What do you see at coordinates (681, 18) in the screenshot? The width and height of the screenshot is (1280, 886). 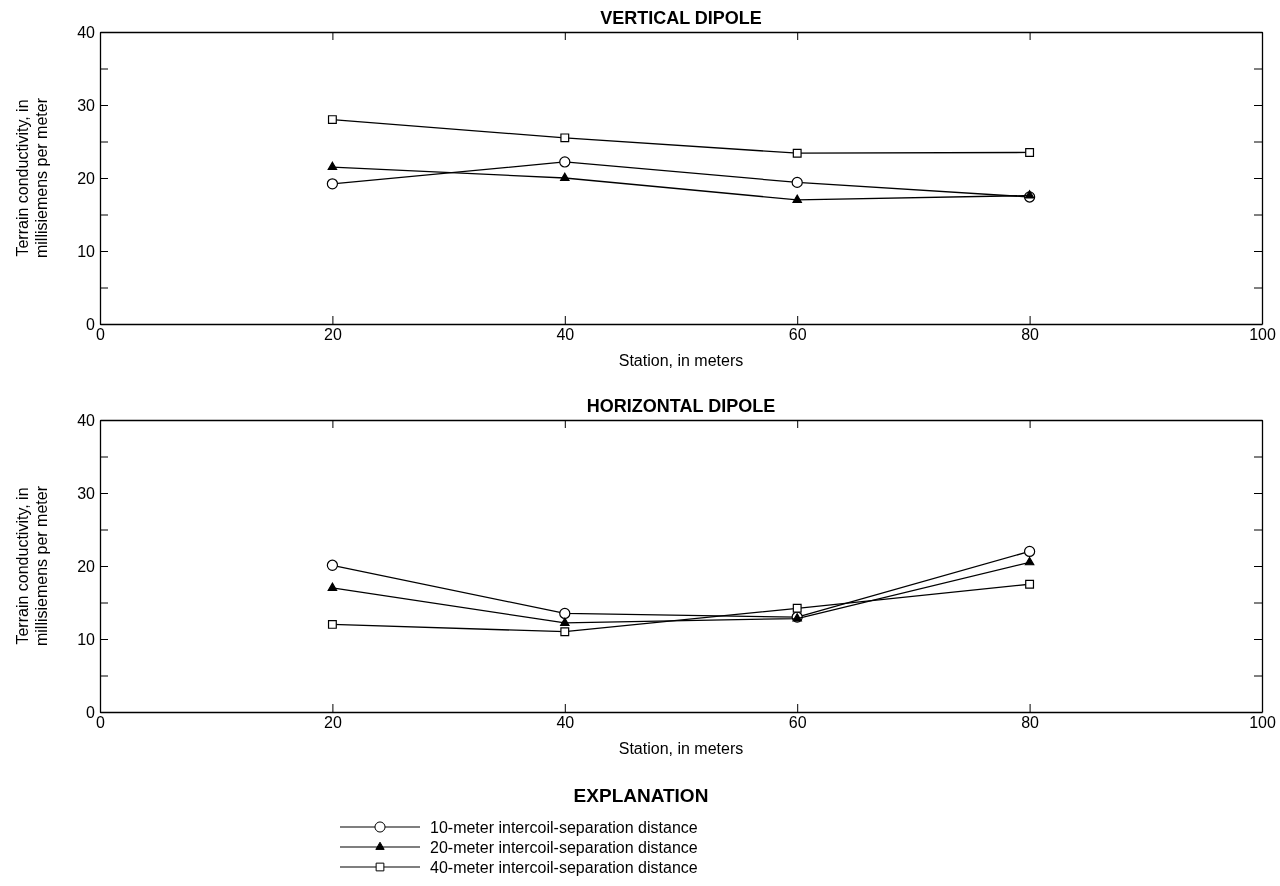 I see `chart-title: VERTICAL DIPOLE` at bounding box center [681, 18].